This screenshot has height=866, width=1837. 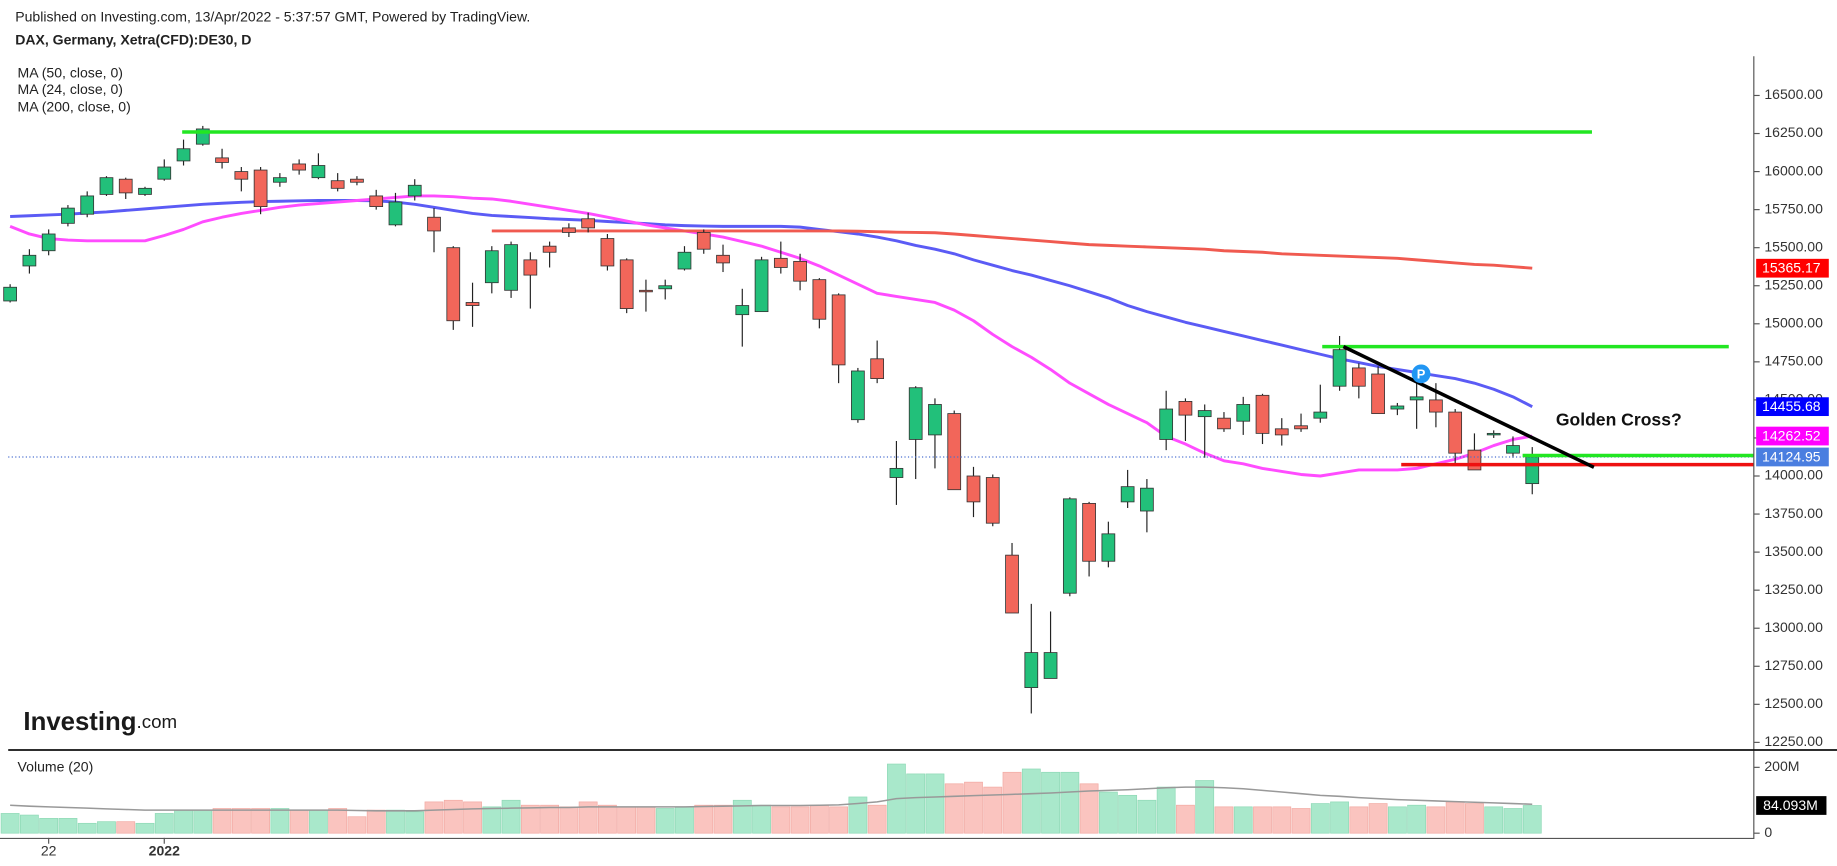 I want to click on x-tick-label: 22, so click(x=49, y=851).